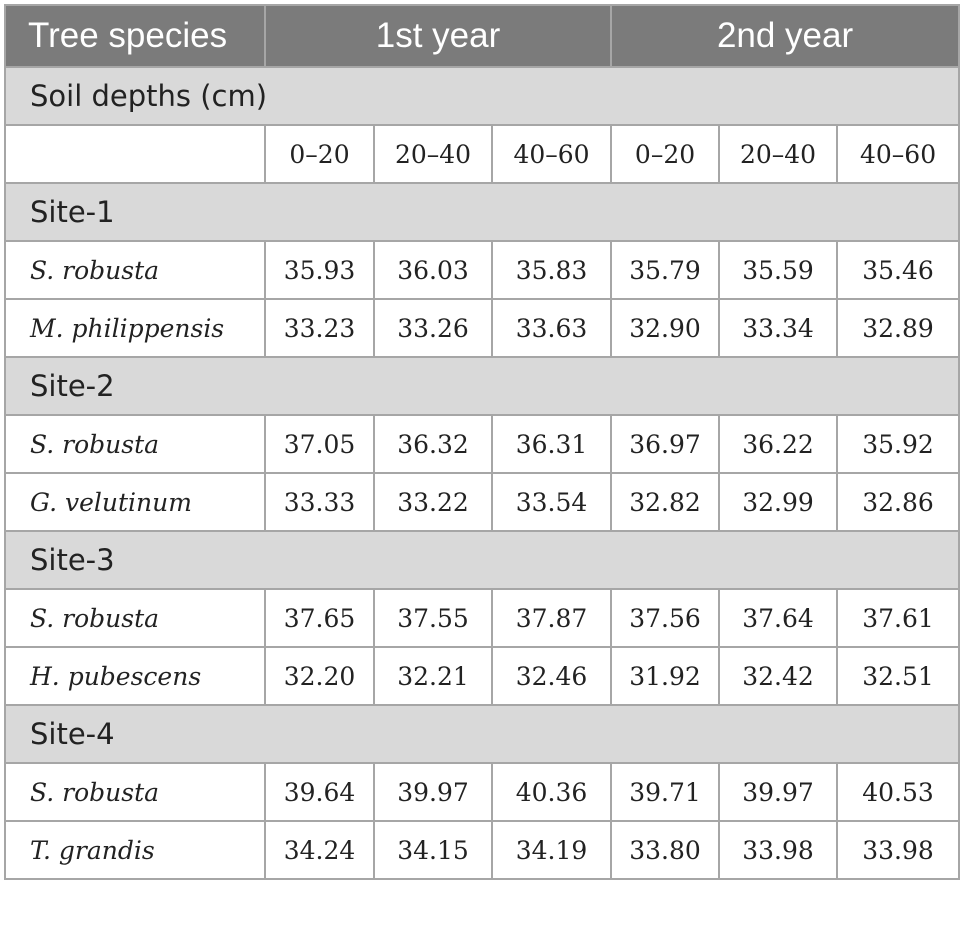  Describe the element at coordinates (319, 792) in the screenshot. I see `value-cell: 39.64` at that location.